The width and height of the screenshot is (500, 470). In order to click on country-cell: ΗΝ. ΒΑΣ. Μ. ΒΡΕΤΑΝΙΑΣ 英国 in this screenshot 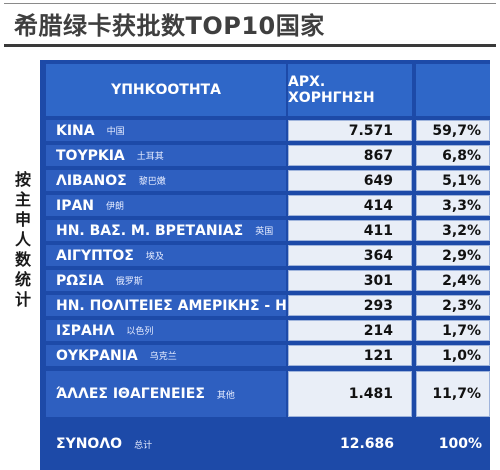, I will do `click(166, 230)`.